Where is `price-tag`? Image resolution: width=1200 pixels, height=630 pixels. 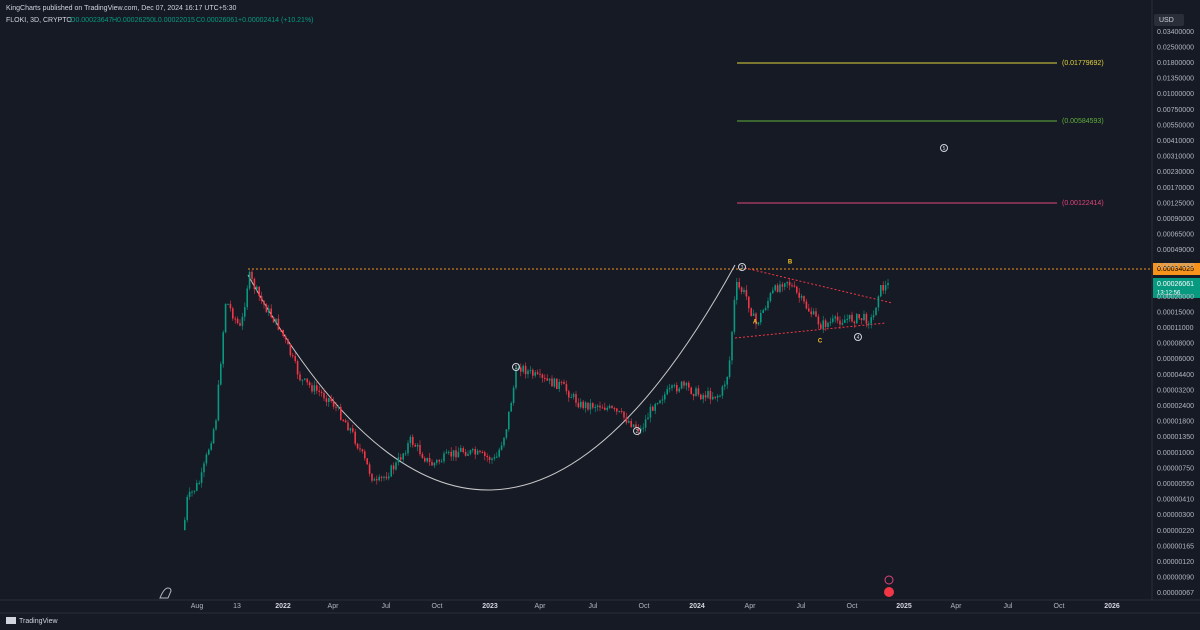 price-tag is located at coordinates (1176, 269).